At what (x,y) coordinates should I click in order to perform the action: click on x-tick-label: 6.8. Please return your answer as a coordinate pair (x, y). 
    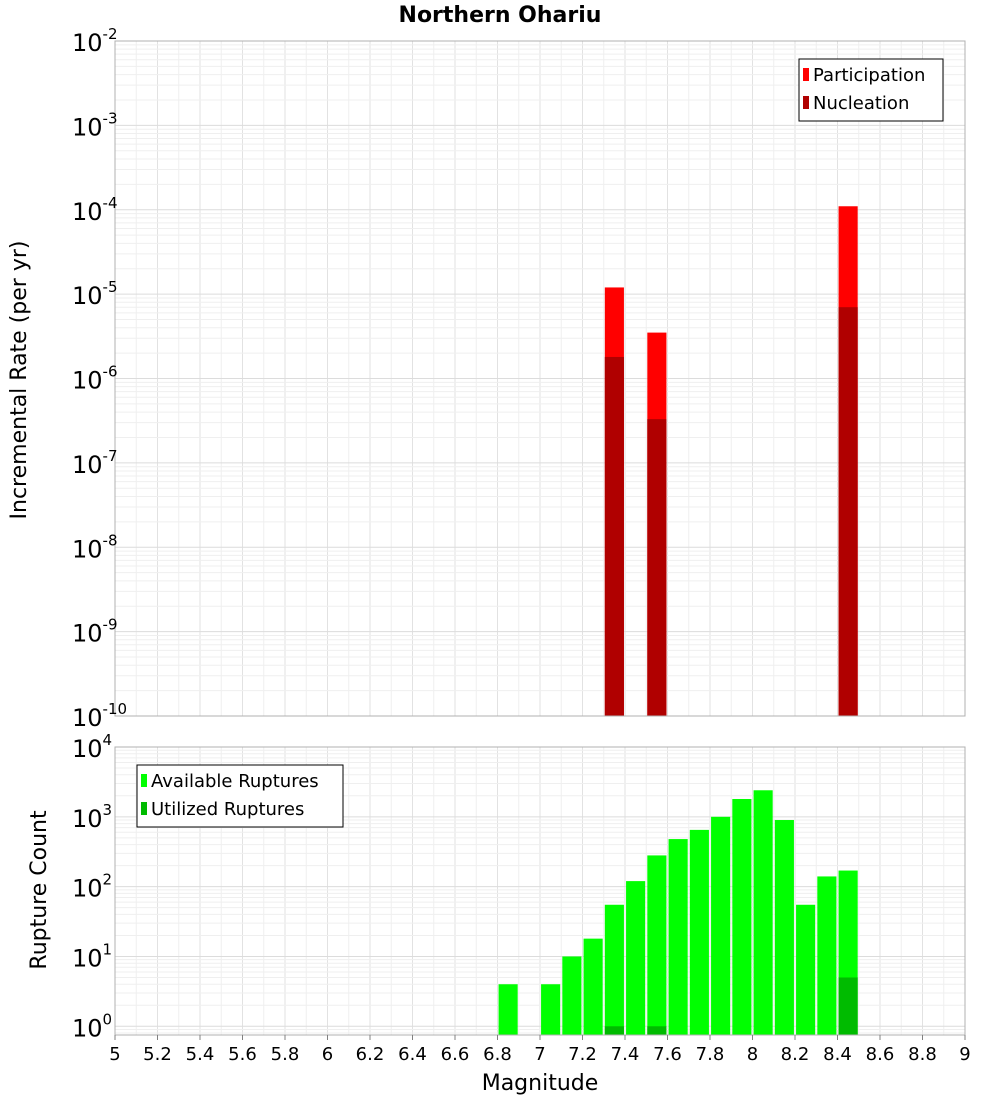
    Looking at the image, I should click on (497, 1054).